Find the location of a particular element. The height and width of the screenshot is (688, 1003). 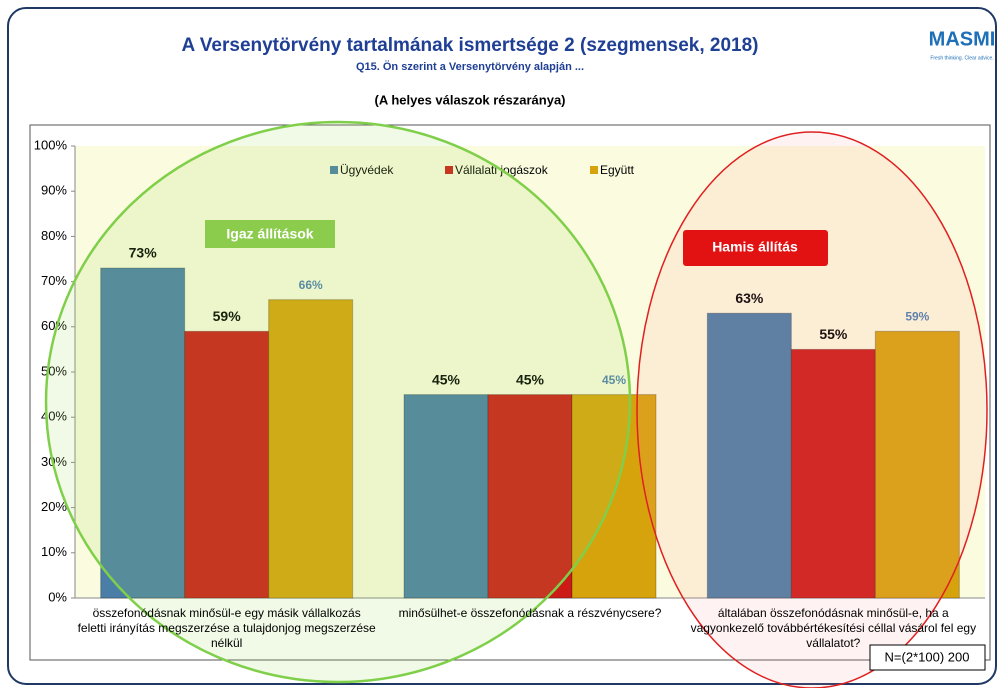

value-label: 66% is located at coordinates (311, 285).